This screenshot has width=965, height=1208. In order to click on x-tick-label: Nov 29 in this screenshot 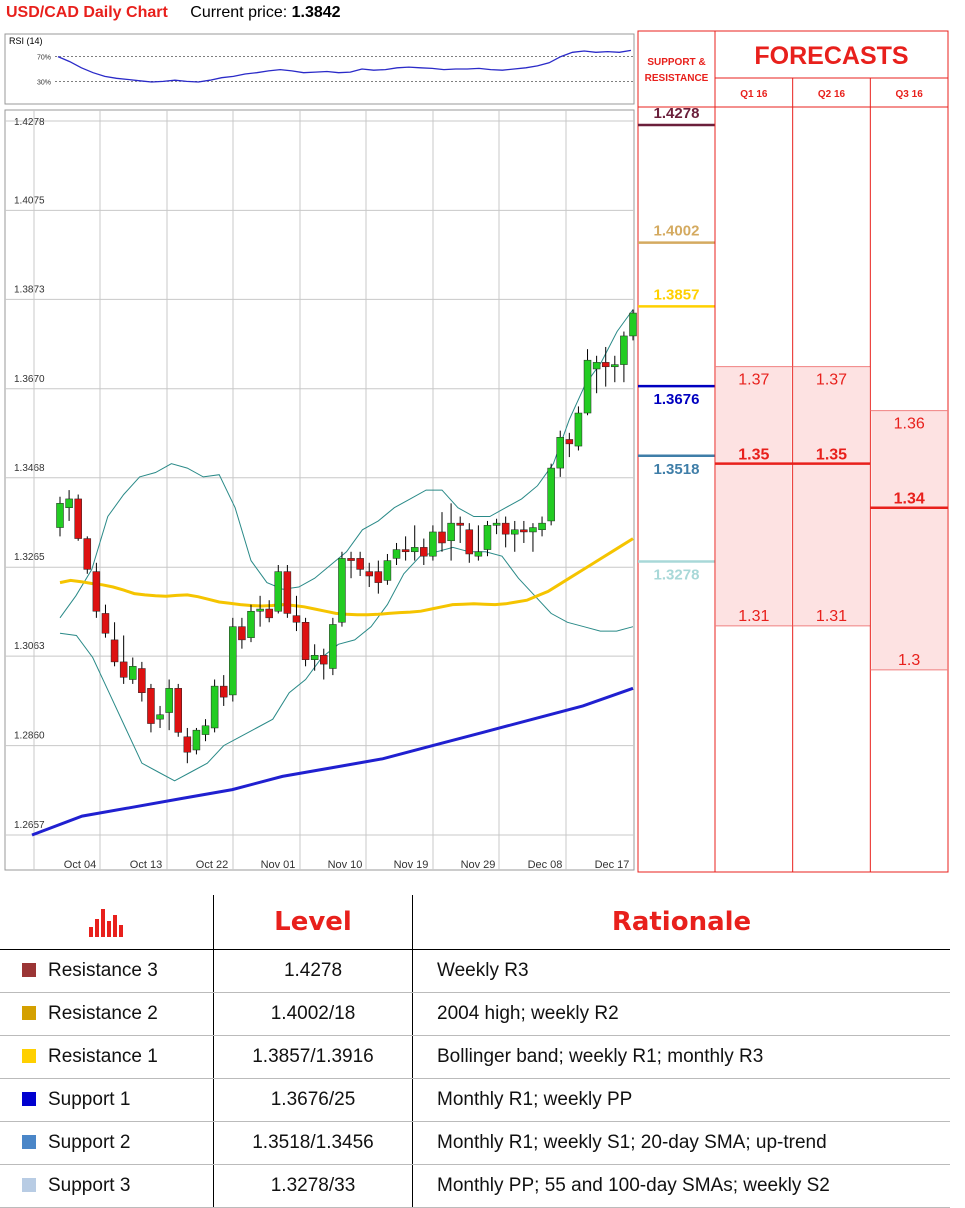, I will do `click(478, 865)`.